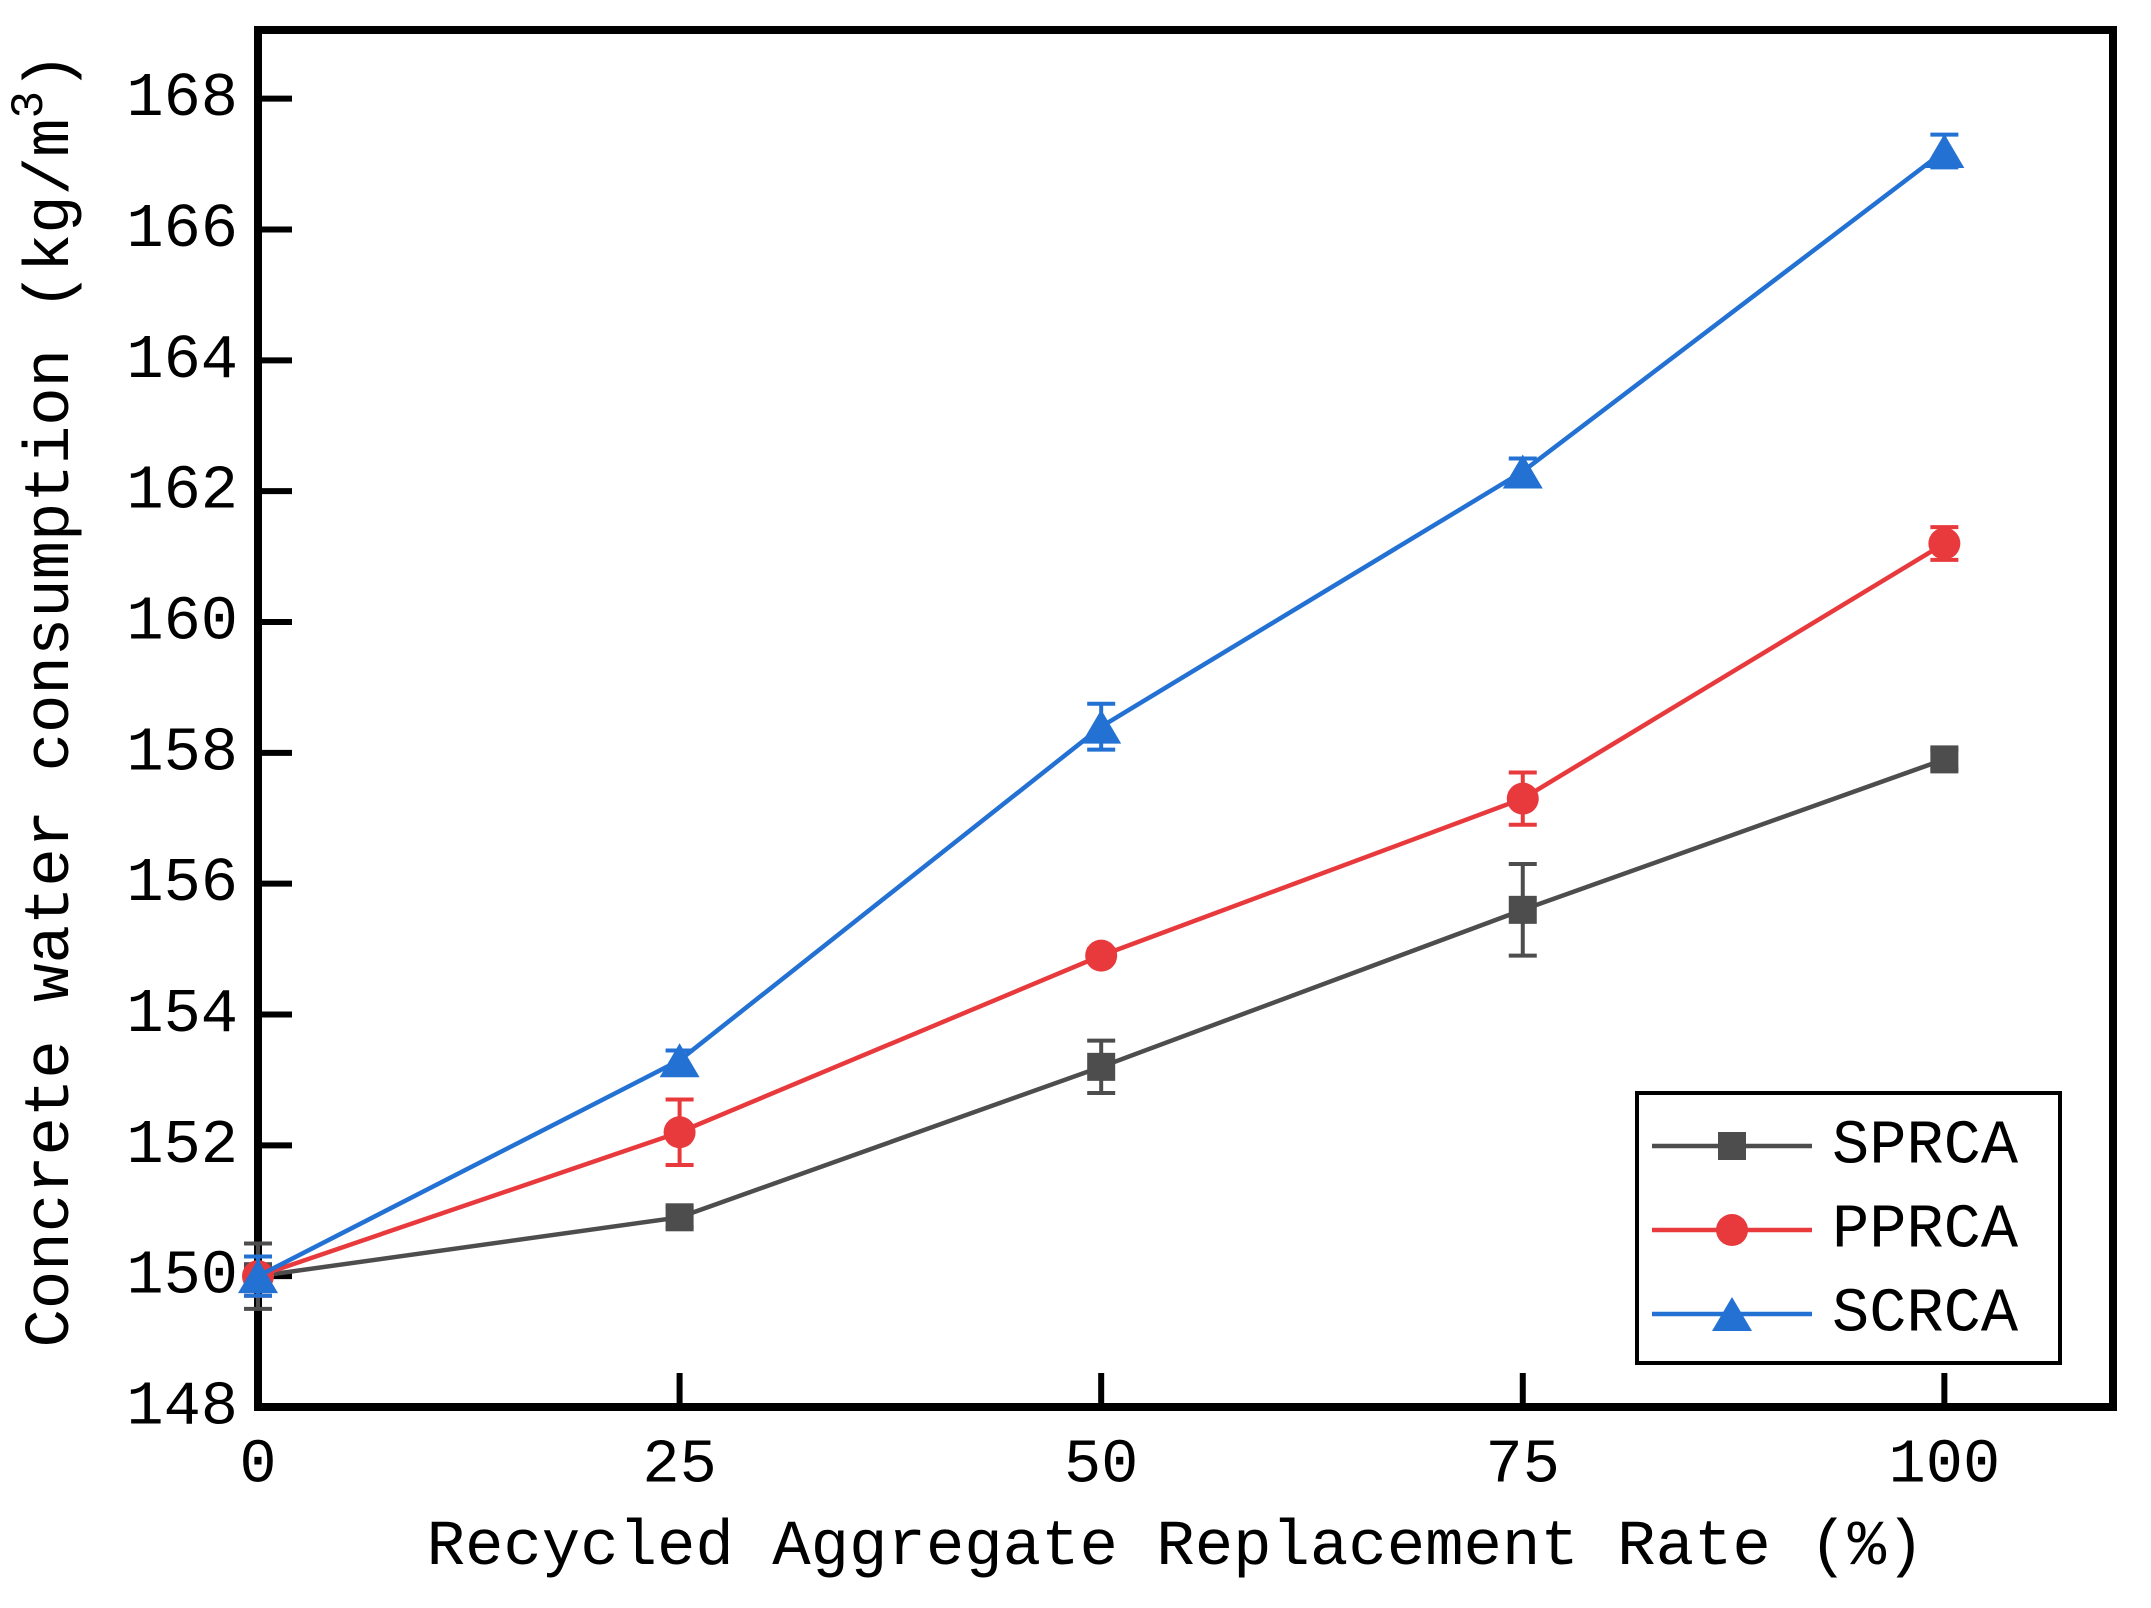 This screenshot has height=1608, width=2151. Describe the element at coordinates (182, 360) in the screenshot. I see `y-tick-label: 164` at that location.